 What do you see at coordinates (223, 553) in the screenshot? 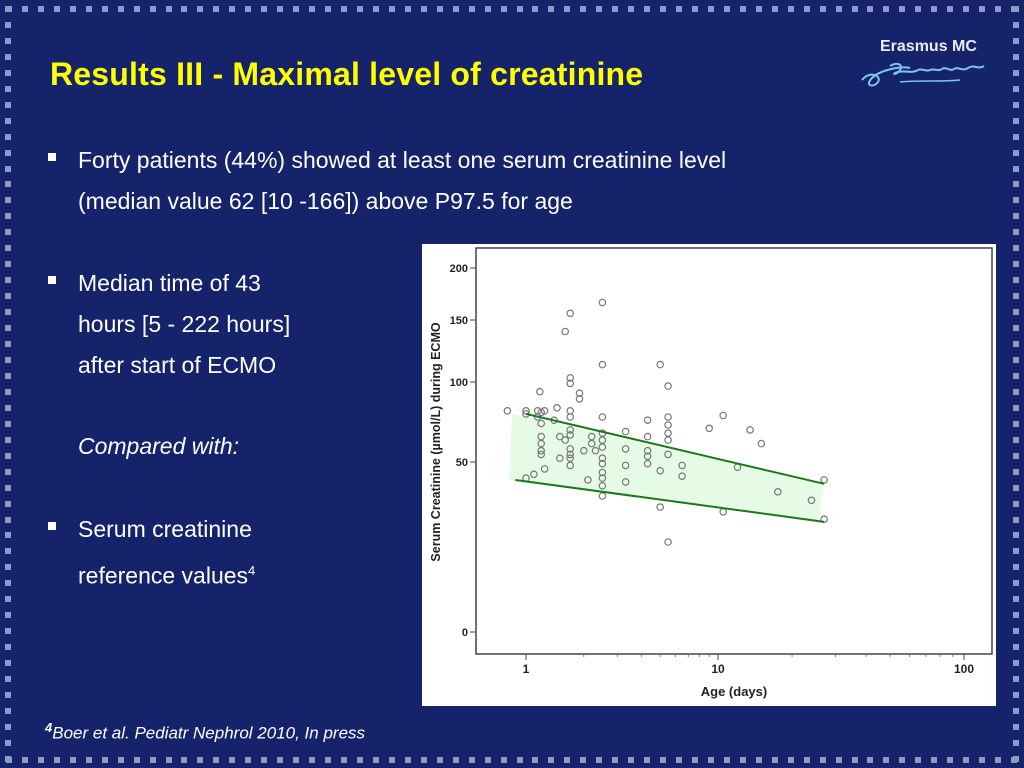
I see `bullet-reference-values: Serum creatinine reference values4` at bounding box center [223, 553].